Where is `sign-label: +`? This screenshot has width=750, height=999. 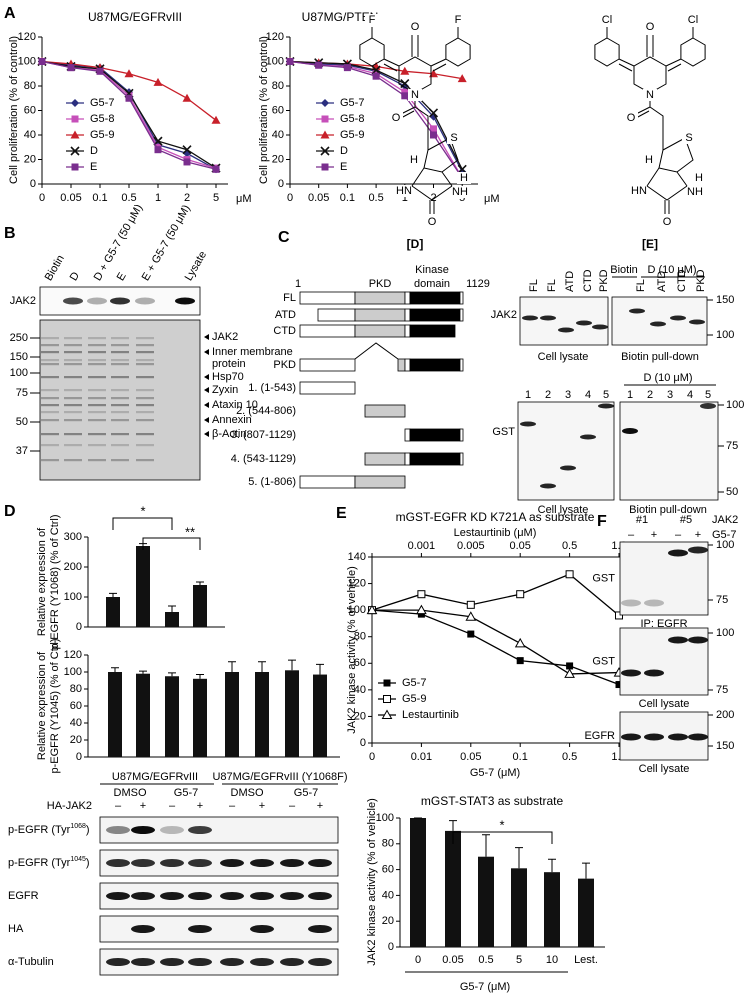
sign-label: + is located at coordinates (143, 806).